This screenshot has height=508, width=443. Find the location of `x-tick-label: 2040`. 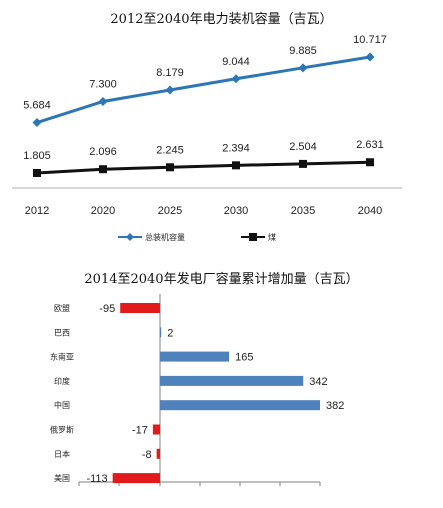

x-tick-label: 2040 is located at coordinates (370, 211).